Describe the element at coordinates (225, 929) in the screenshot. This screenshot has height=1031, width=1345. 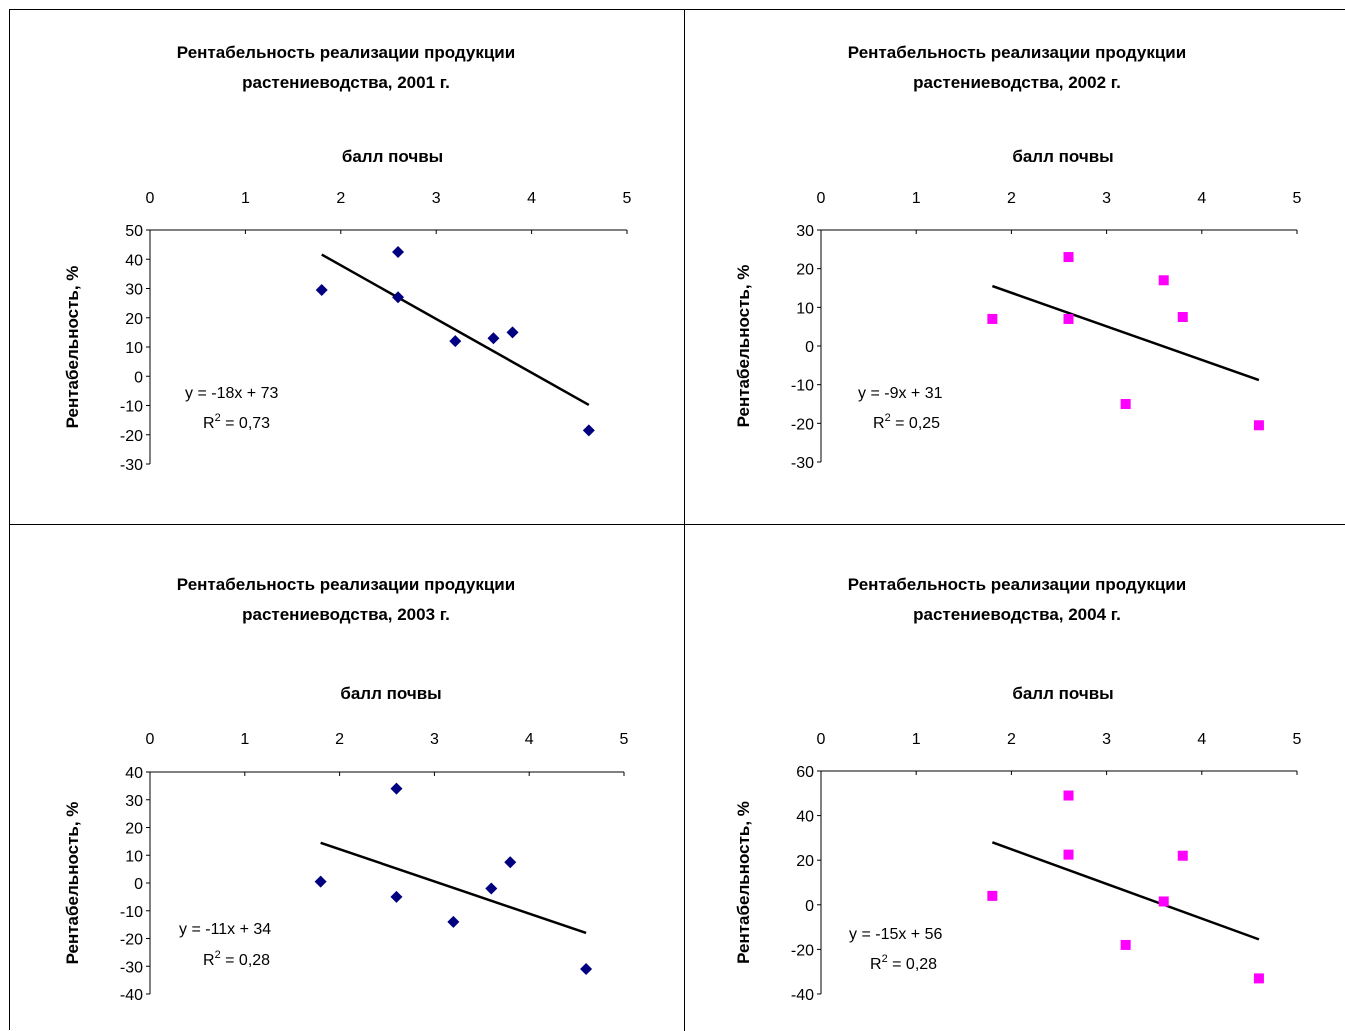
I see `regression-equation: y = -11x + 34` at that location.